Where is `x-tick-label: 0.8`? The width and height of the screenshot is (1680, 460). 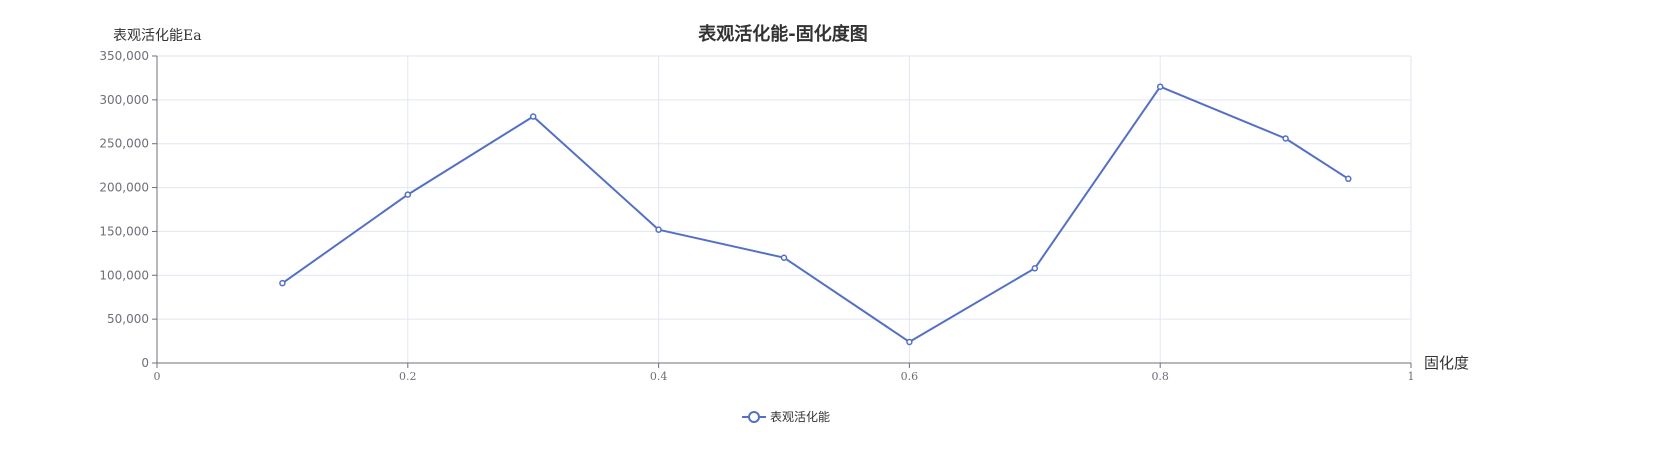
x-tick-label: 0.8 is located at coordinates (1160, 376).